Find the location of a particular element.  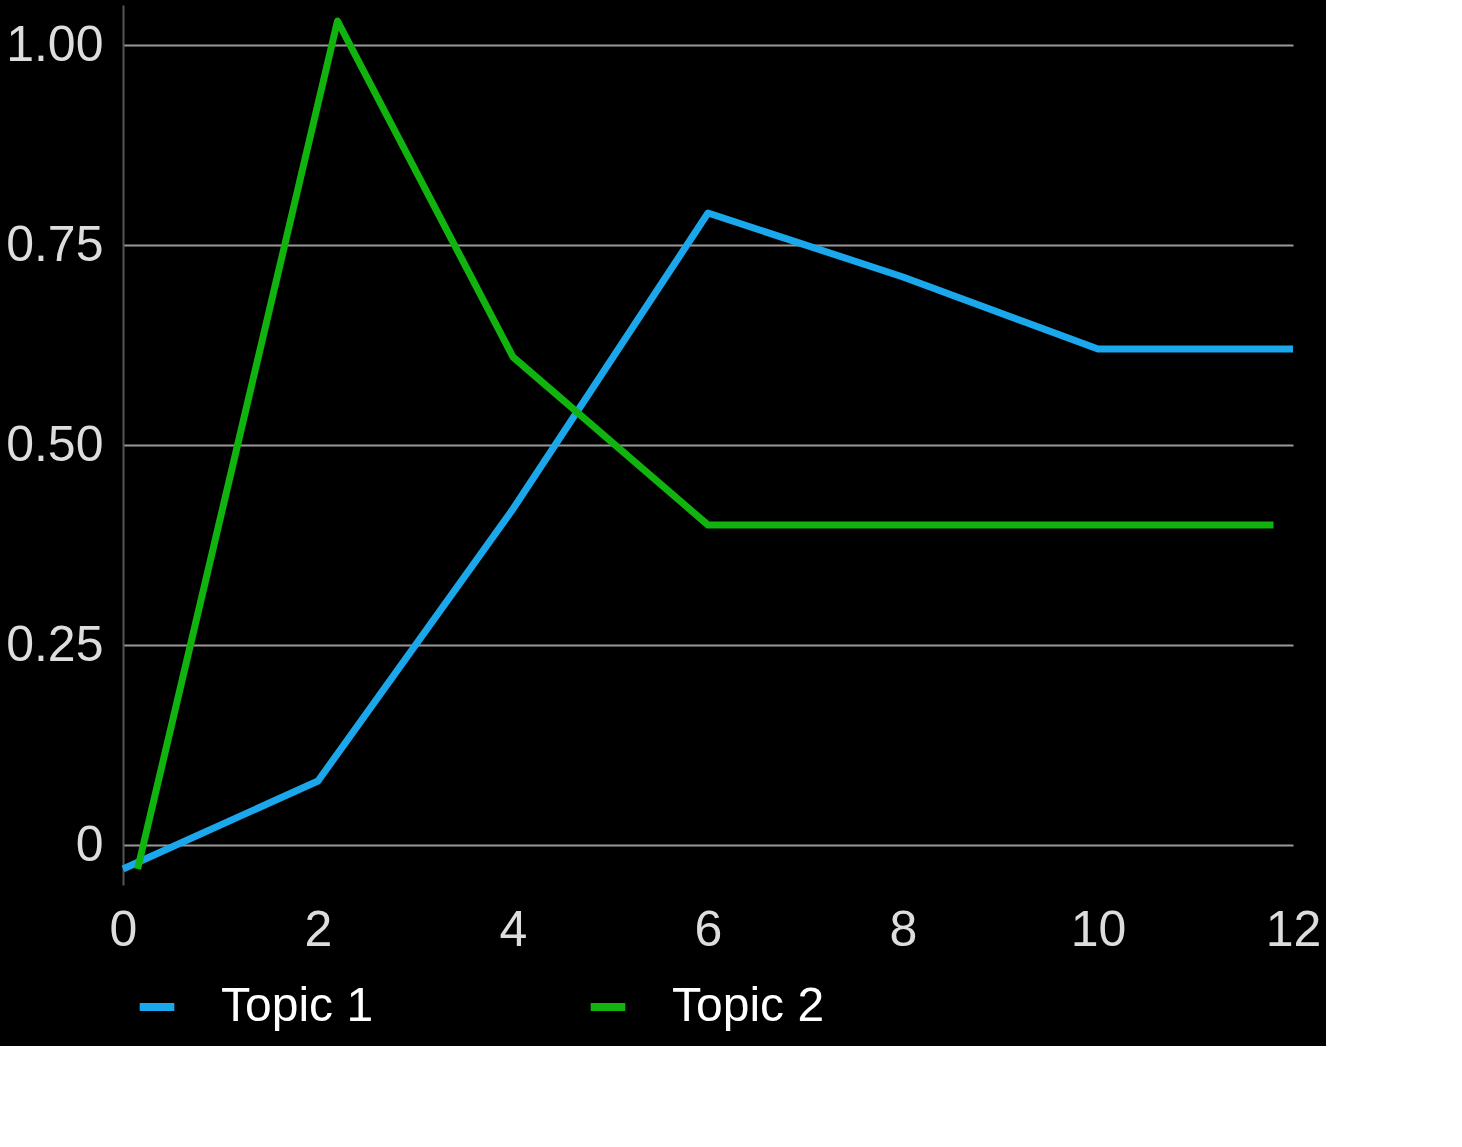

y-tick-label: 0.50 is located at coordinates (55, 443).